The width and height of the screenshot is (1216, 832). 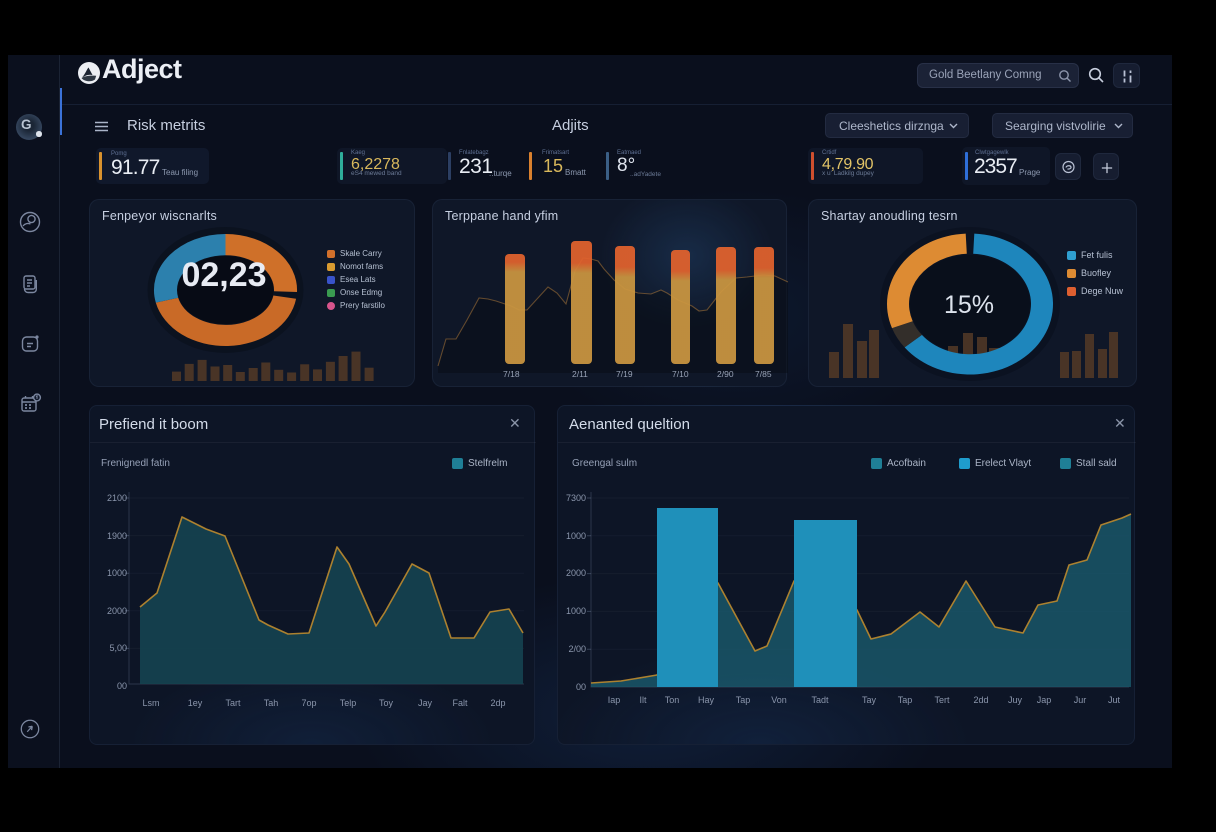 What do you see at coordinates (1080, 700) in the screenshot?
I see `svg-text: Jur` at bounding box center [1080, 700].